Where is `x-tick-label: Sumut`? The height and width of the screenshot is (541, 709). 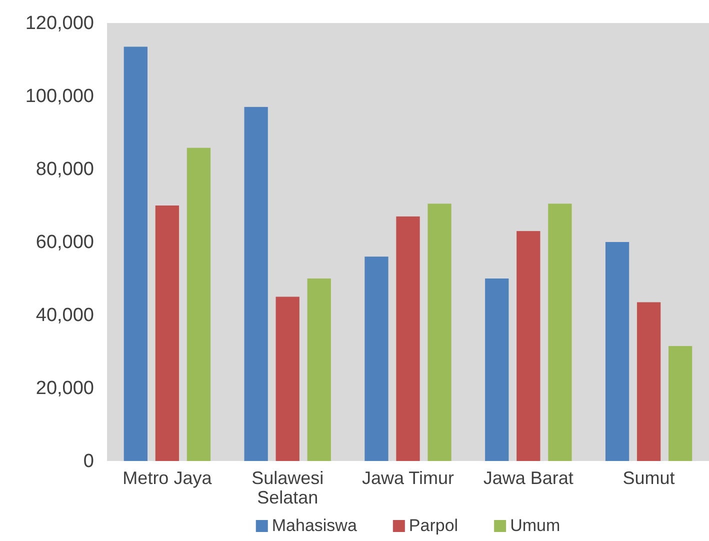
x-tick-label: Sumut is located at coordinates (648, 478).